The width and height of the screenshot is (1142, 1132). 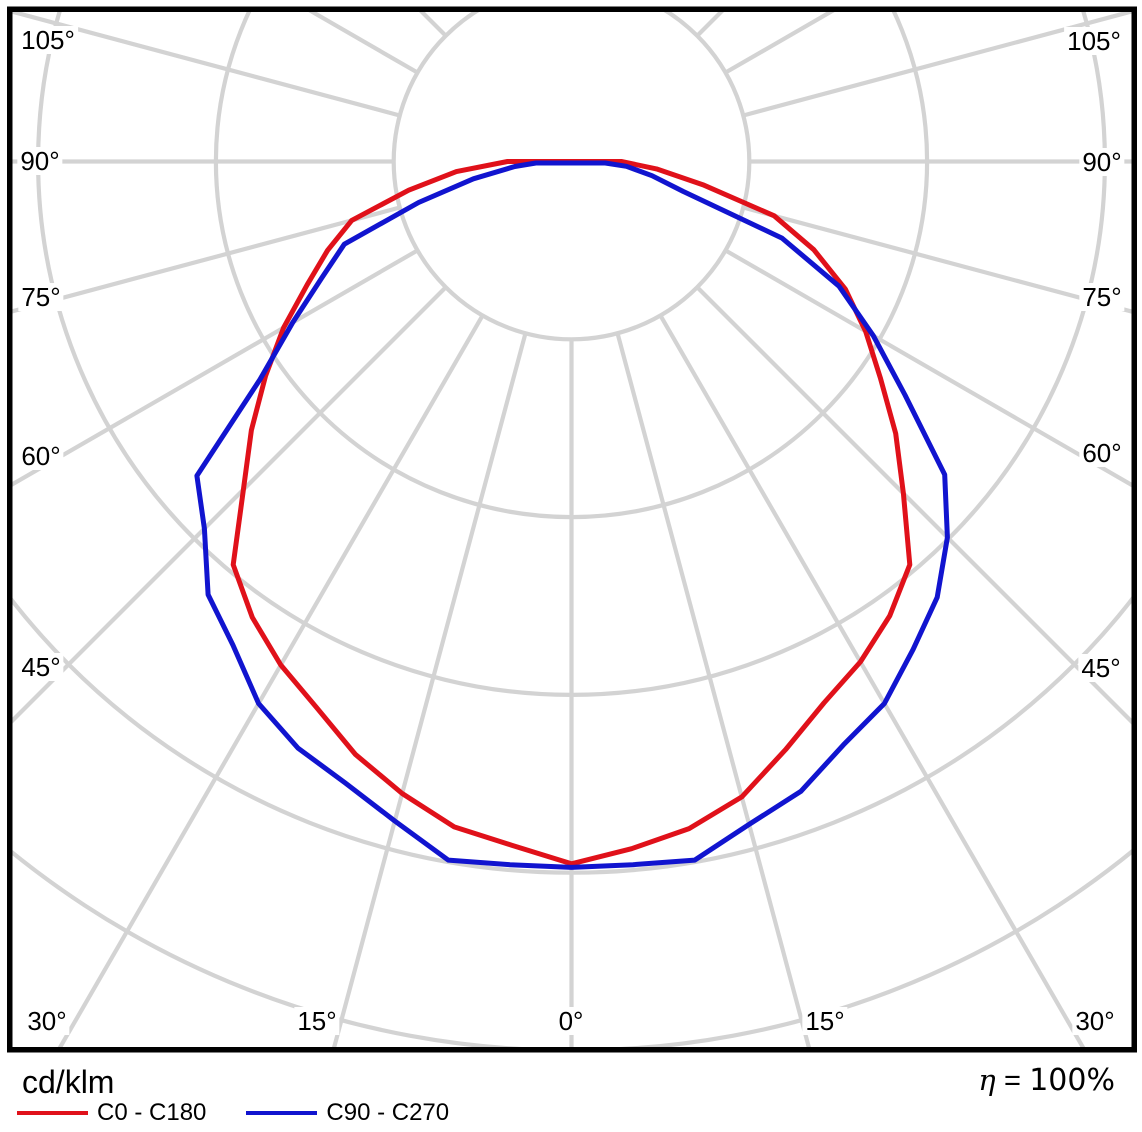 I want to click on angle-label-right-75: 75°, so click(x=1102, y=297).